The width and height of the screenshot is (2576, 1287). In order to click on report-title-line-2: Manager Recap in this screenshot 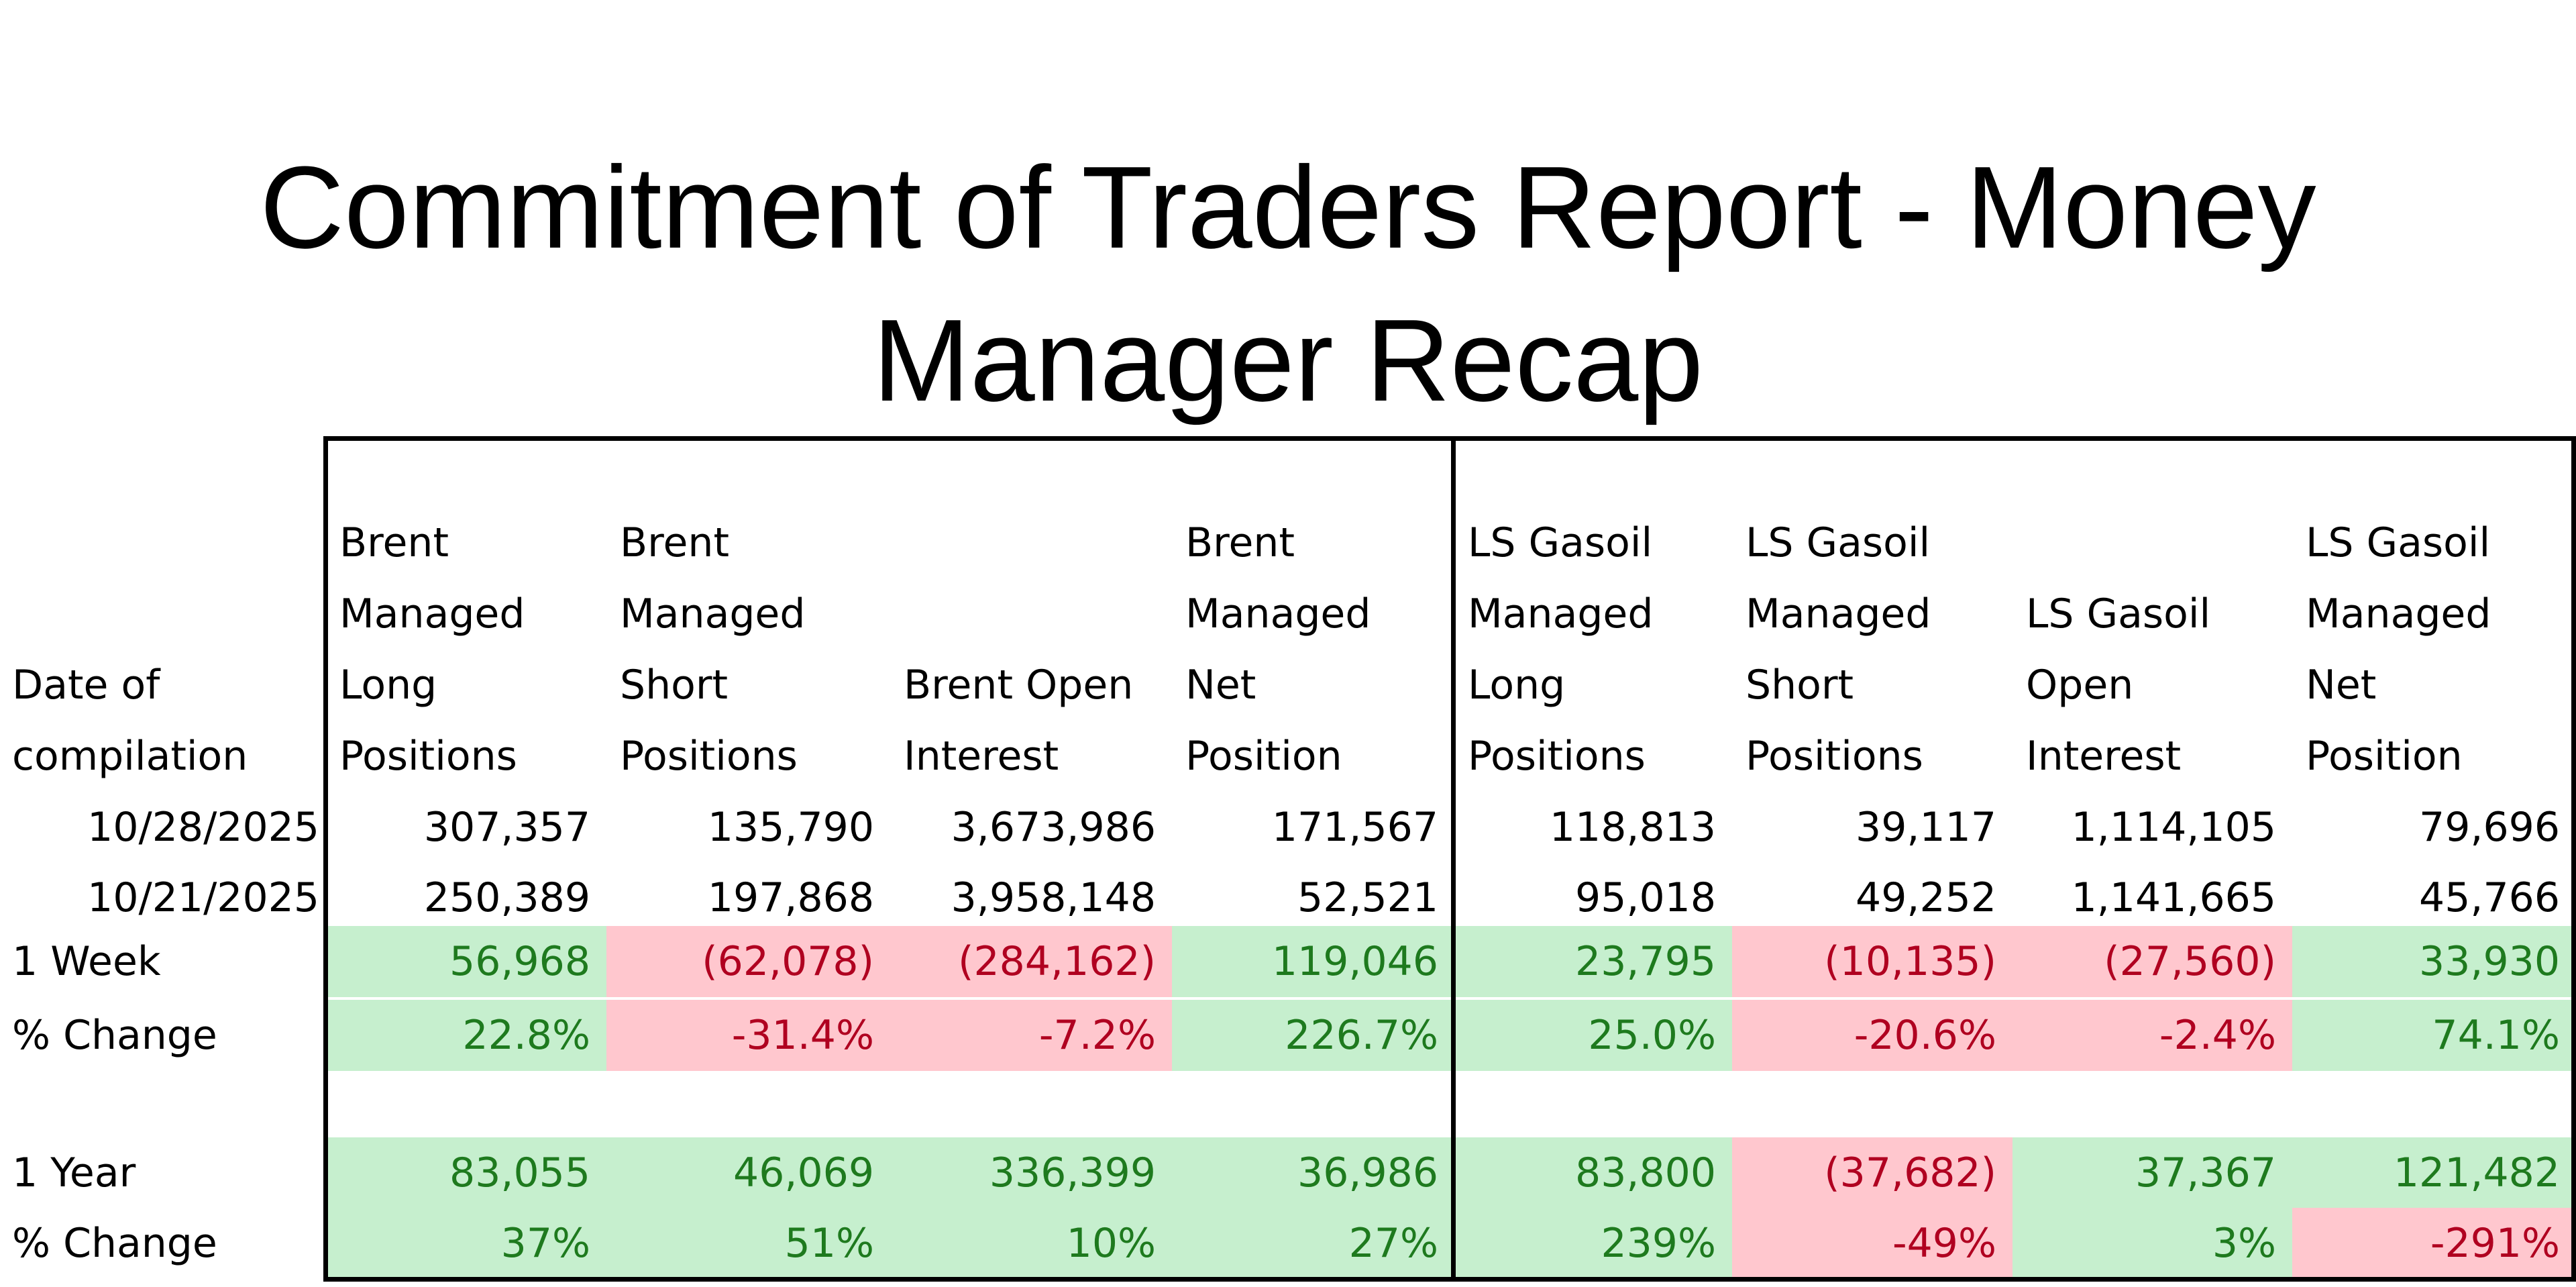, I will do `click(1288, 360)`.